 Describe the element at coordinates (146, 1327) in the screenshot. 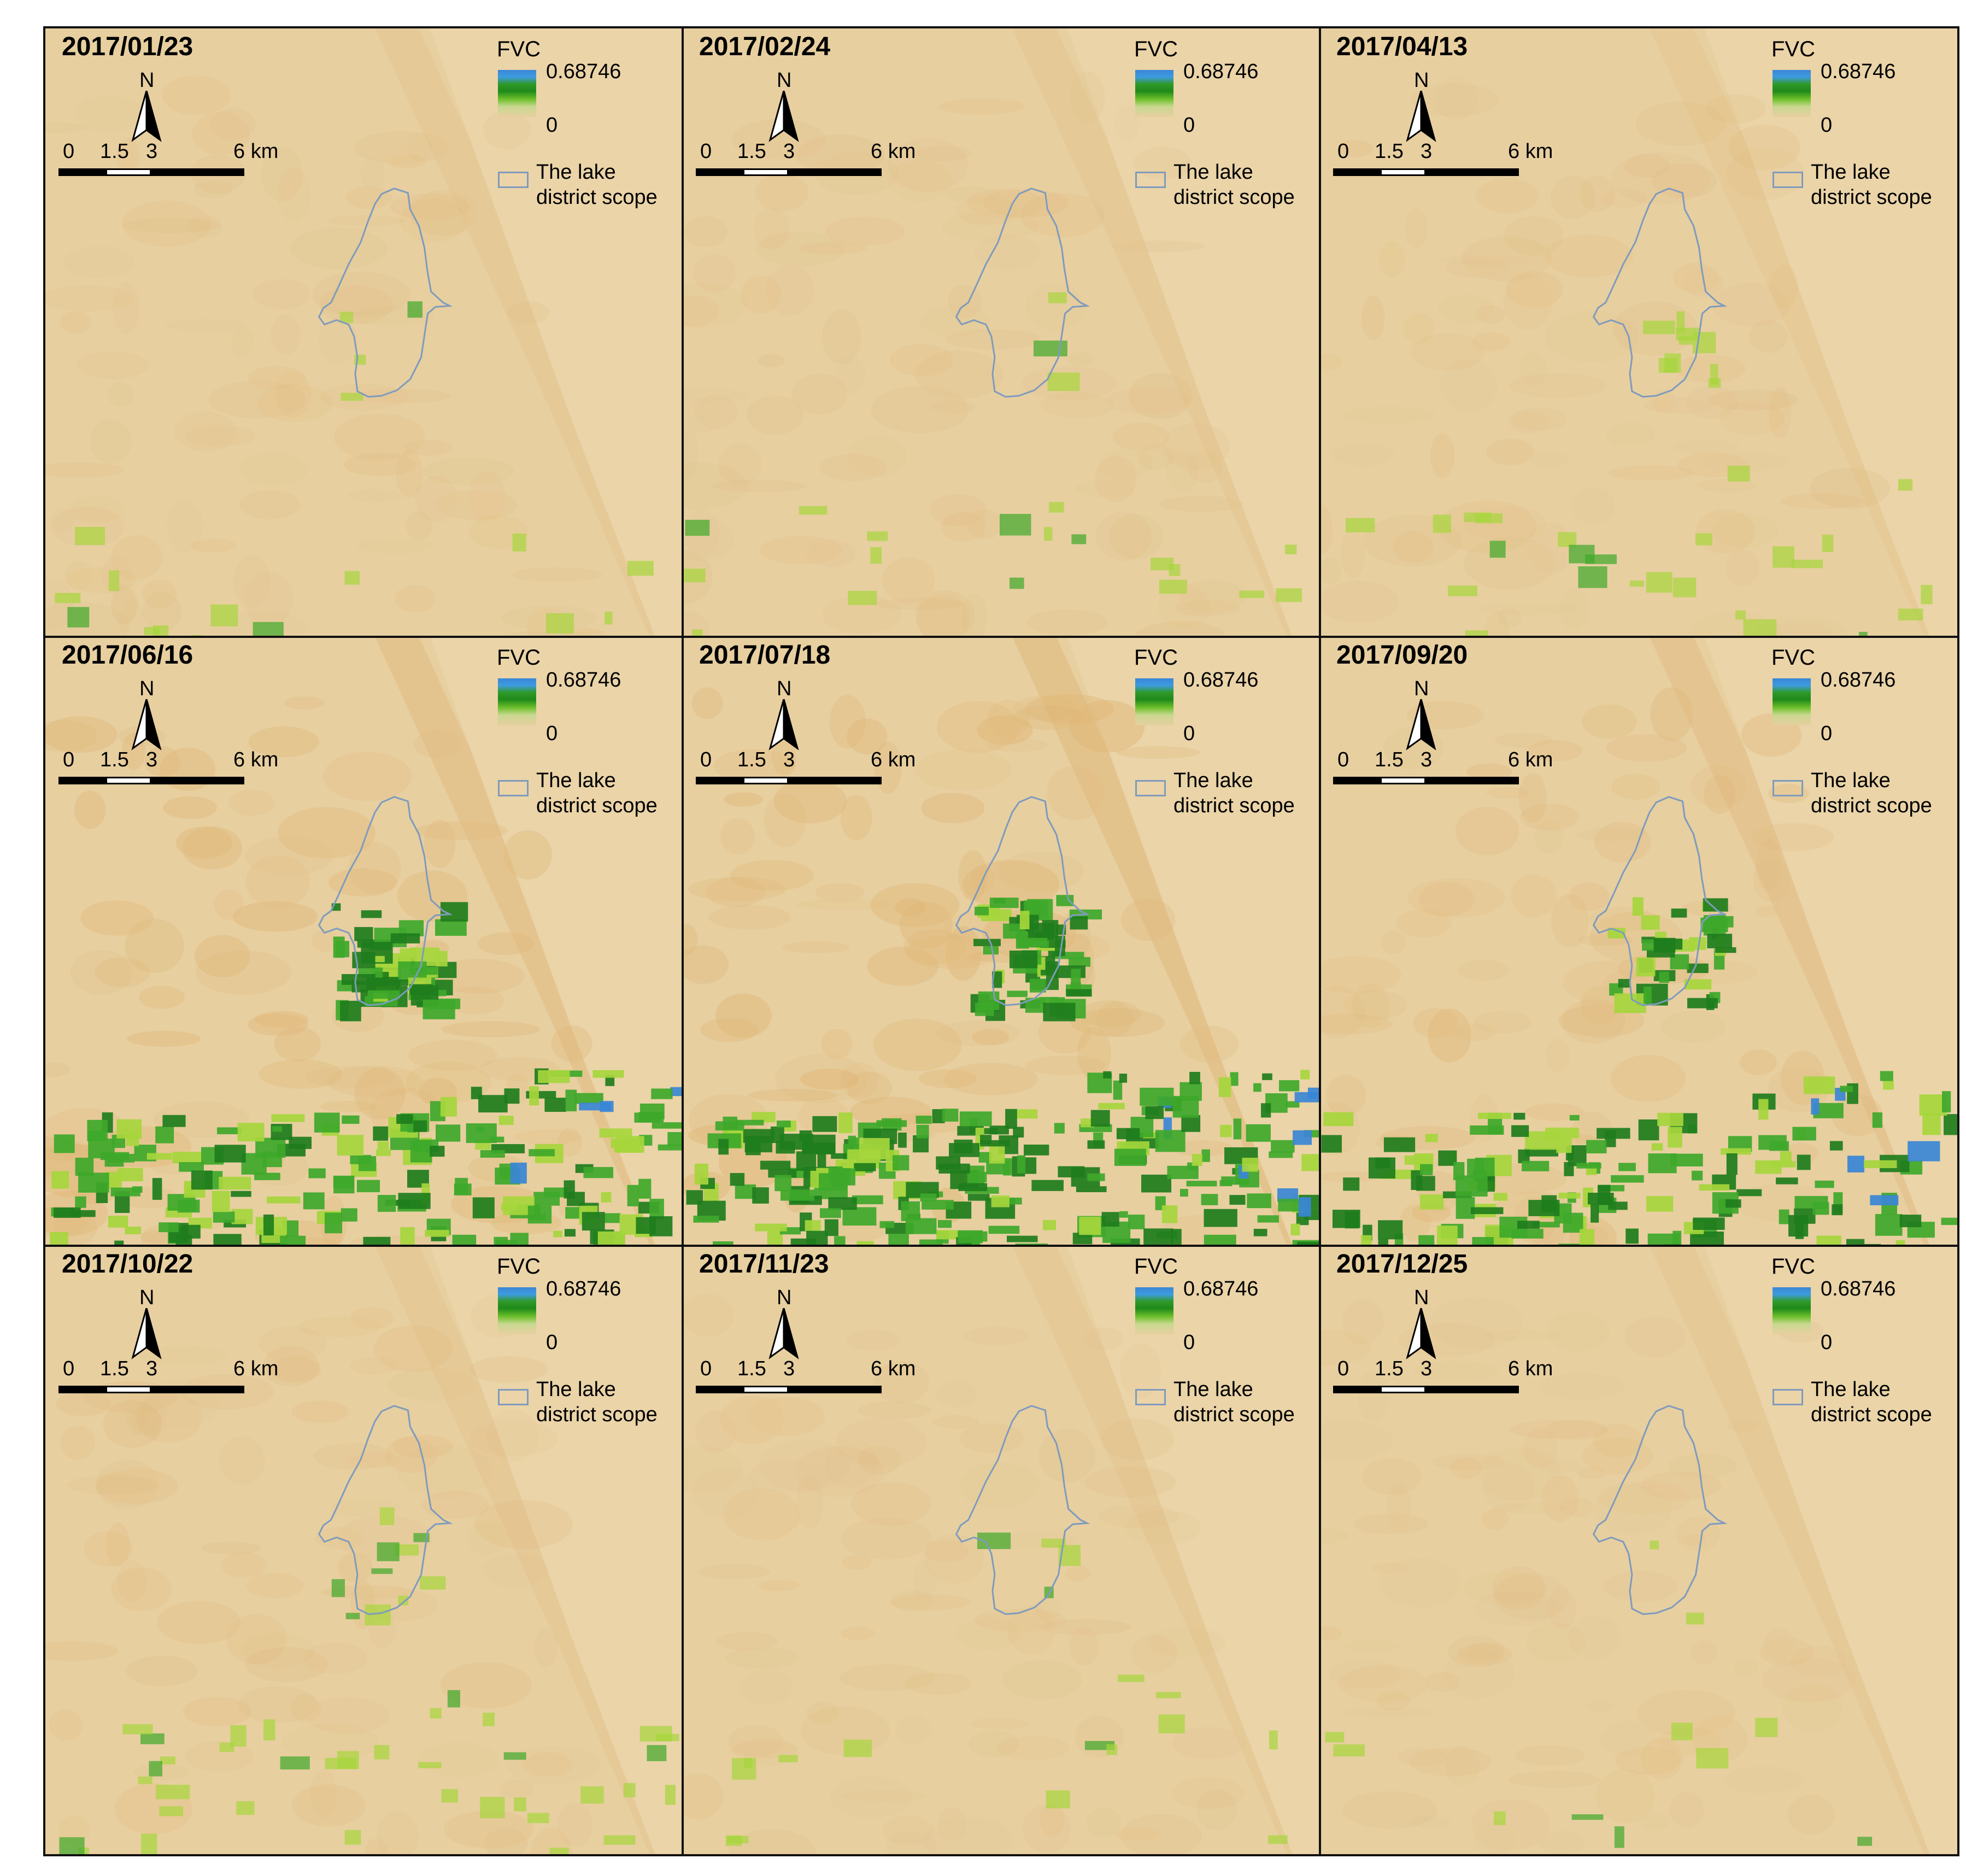

I see `north-arrow: N` at that location.